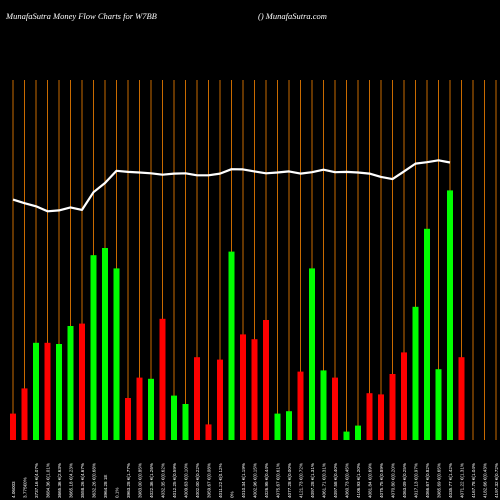  Describe the element at coordinates (473, 480) in the screenshot. I see `x-tick-label: 4167.78 €(1.04%` at that location.